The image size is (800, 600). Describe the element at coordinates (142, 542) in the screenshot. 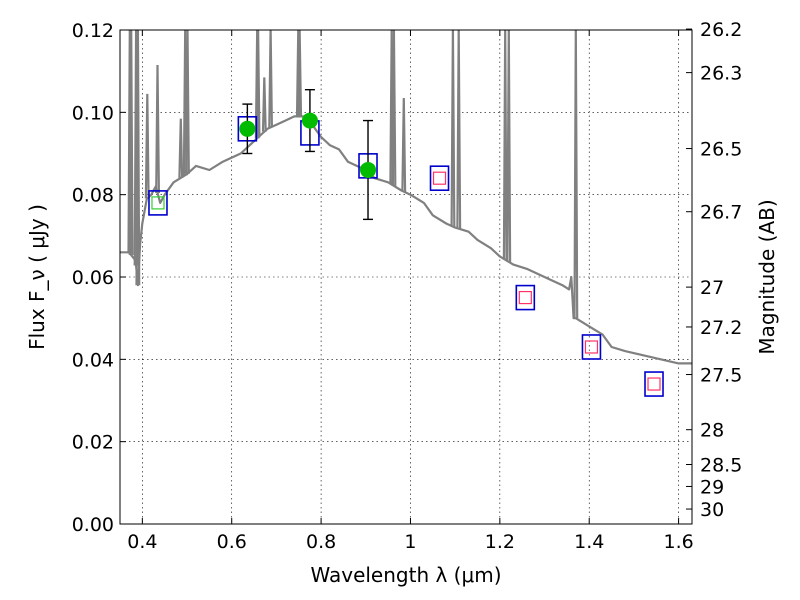

I see `x-tick-label: 0.4` at that location.